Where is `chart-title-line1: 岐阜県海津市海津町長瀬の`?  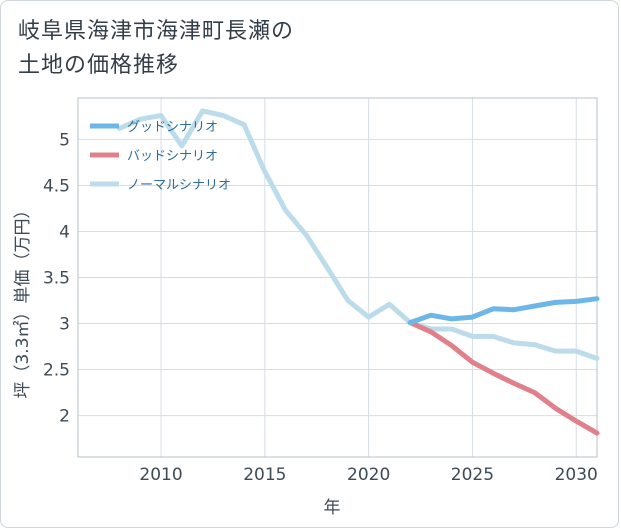
chart-title-line1: 岐阜県海津市海津町長瀬の is located at coordinates (156, 31).